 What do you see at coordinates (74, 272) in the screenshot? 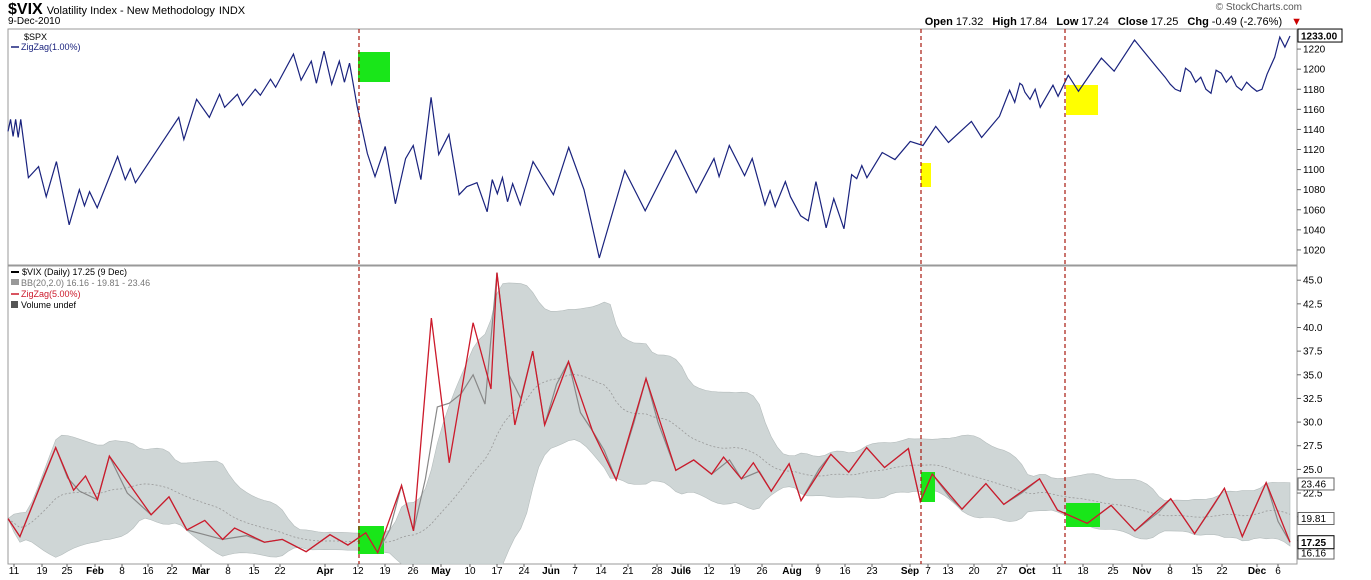
I see `vix-legend-price: $VIX (Daily) 17.25 (9 Dec)` at bounding box center [74, 272].